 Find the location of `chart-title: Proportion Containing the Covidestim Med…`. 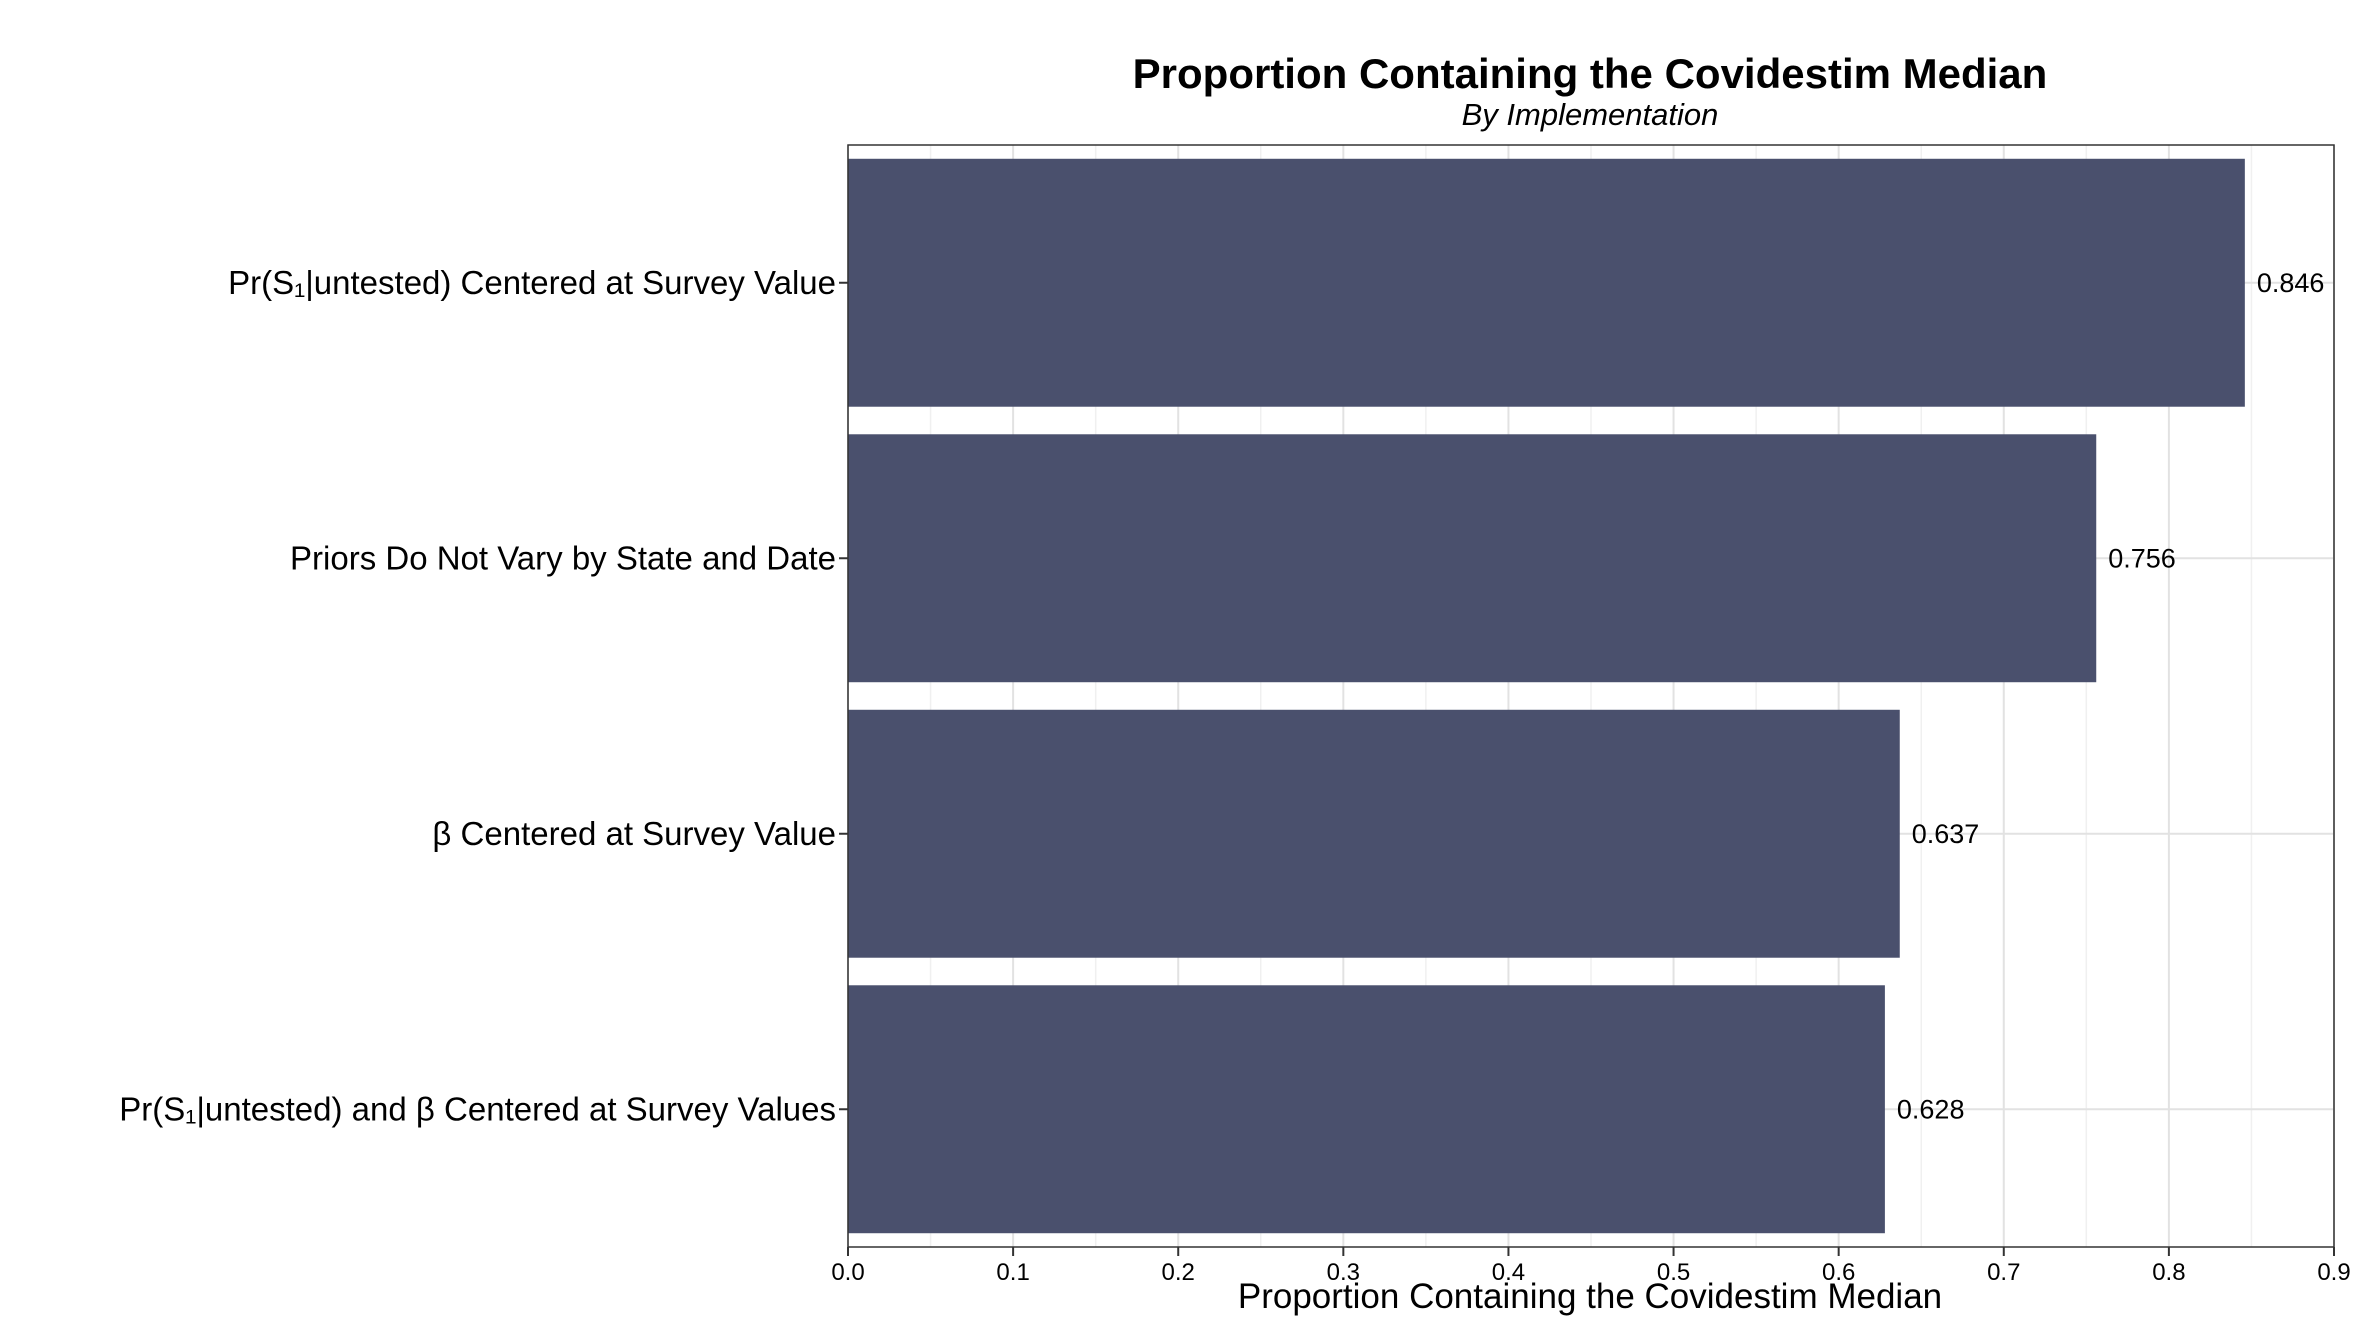

chart-title: Proportion Containing the Covidestim Med… is located at coordinates (1590, 73).